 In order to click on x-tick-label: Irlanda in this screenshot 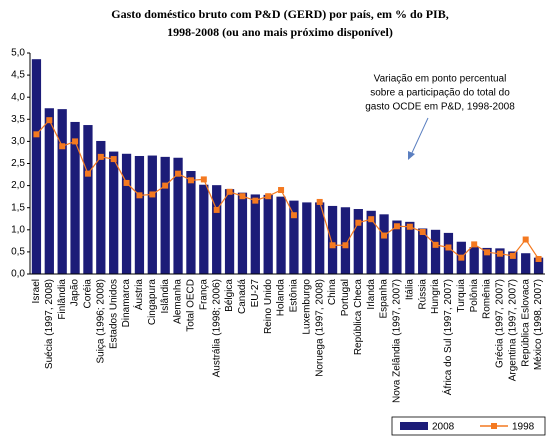, I will do `click(371, 294)`.